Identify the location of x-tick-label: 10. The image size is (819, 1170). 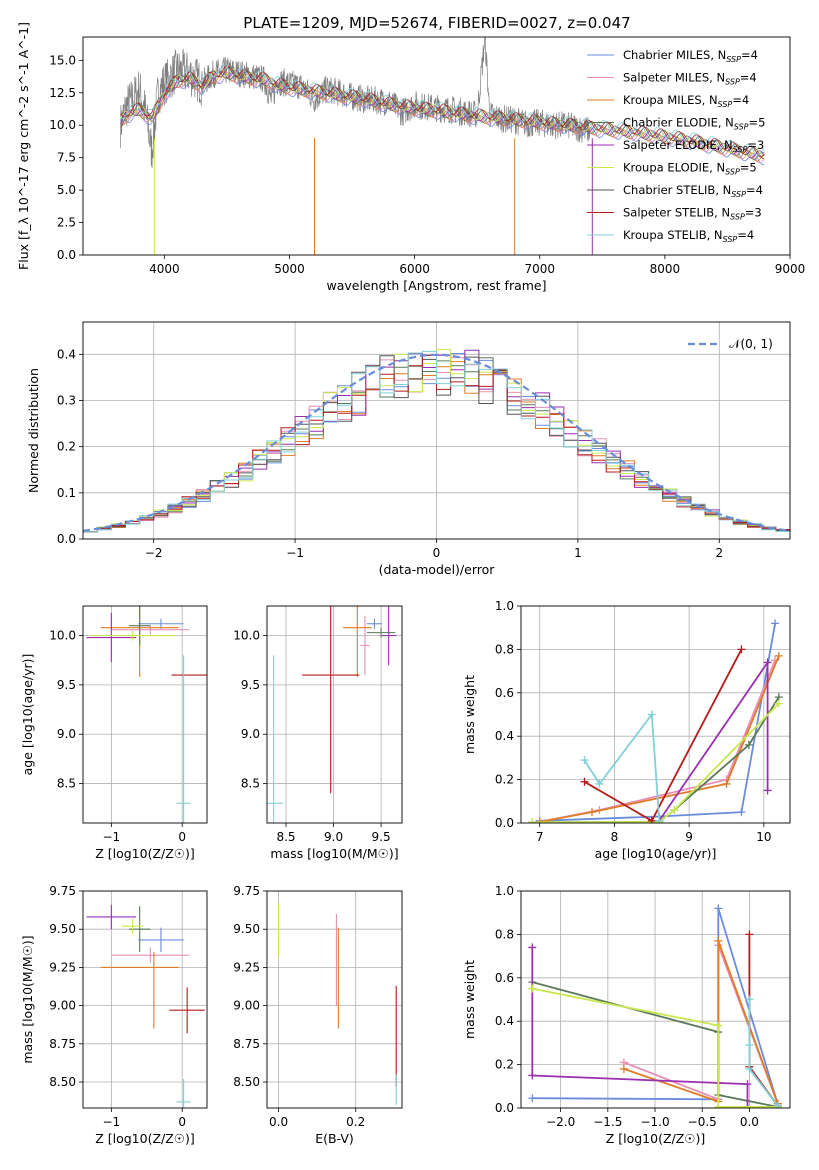
(763, 837).